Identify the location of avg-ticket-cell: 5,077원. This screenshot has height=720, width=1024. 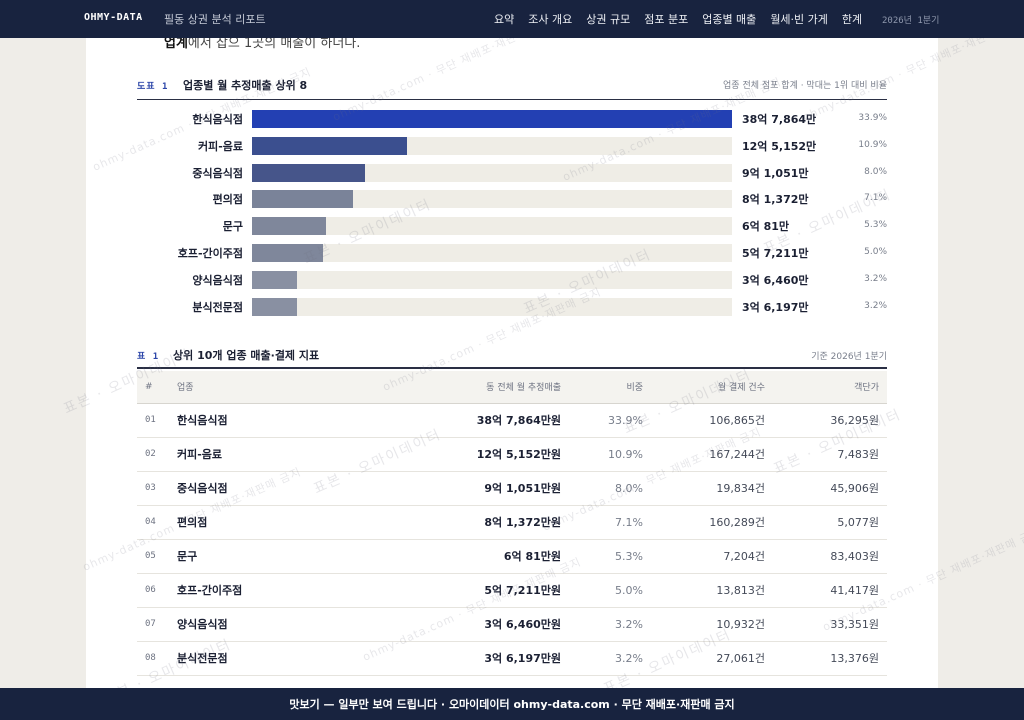
(830, 522).